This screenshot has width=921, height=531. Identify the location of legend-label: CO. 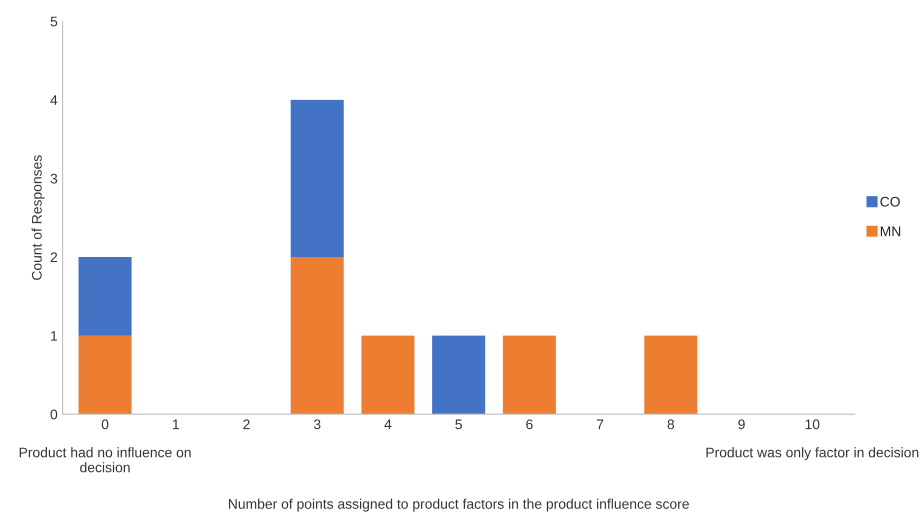
(890, 201).